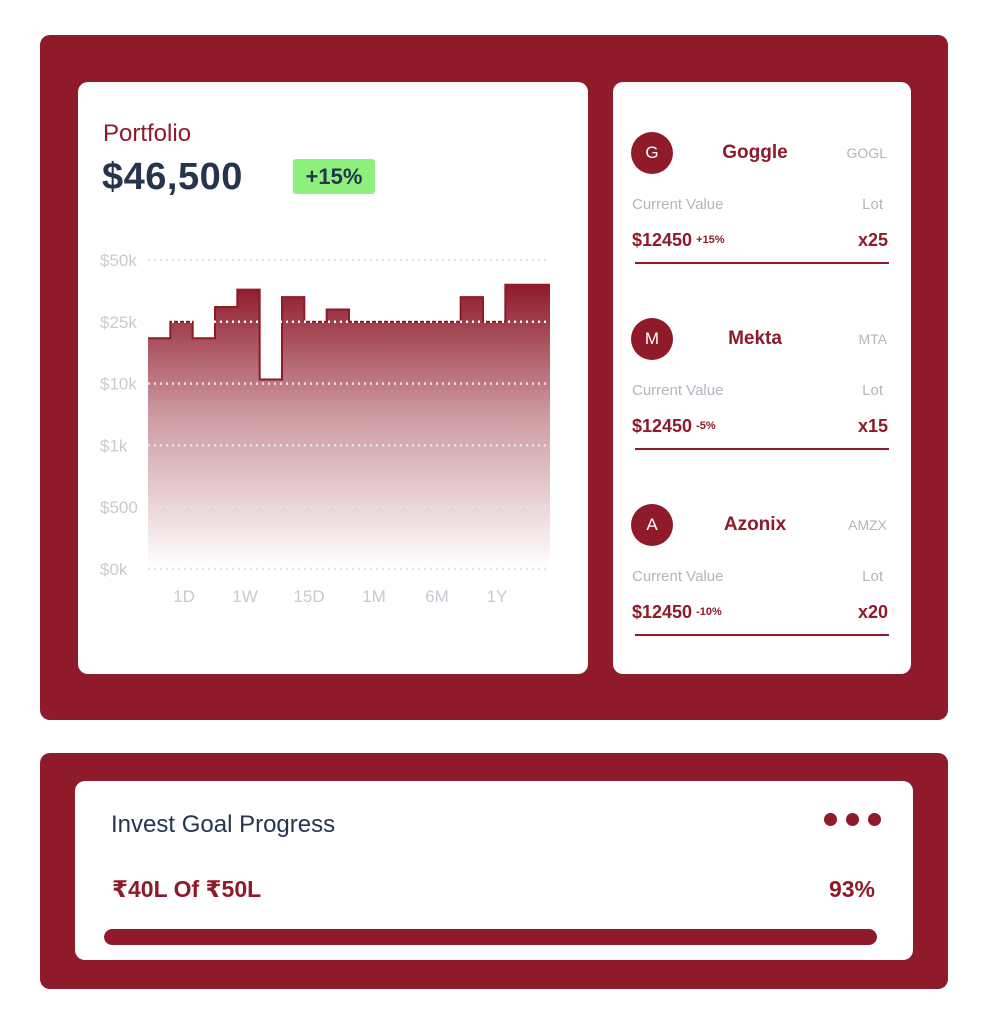  Describe the element at coordinates (114, 445) in the screenshot. I see `y-tick-label: $1k` at that location.